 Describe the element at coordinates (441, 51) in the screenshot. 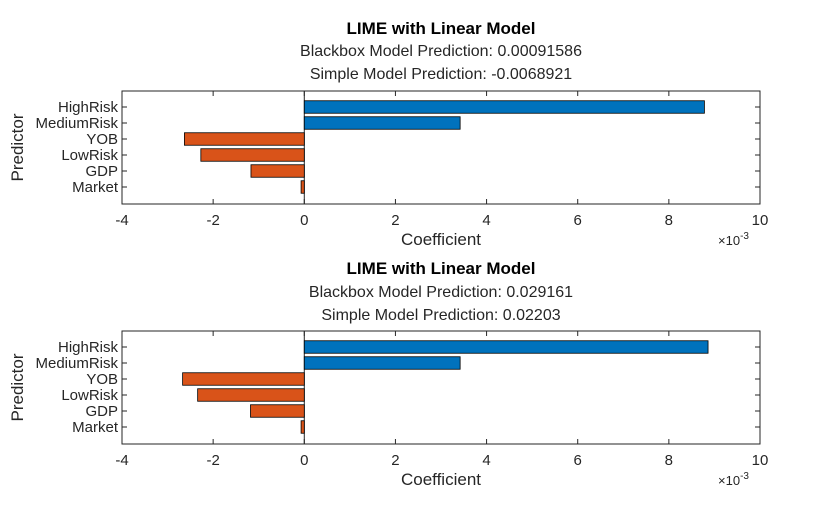

I see `chart-subtitle-line: Blackbox Model Prediction: 0.00091586` at that location.